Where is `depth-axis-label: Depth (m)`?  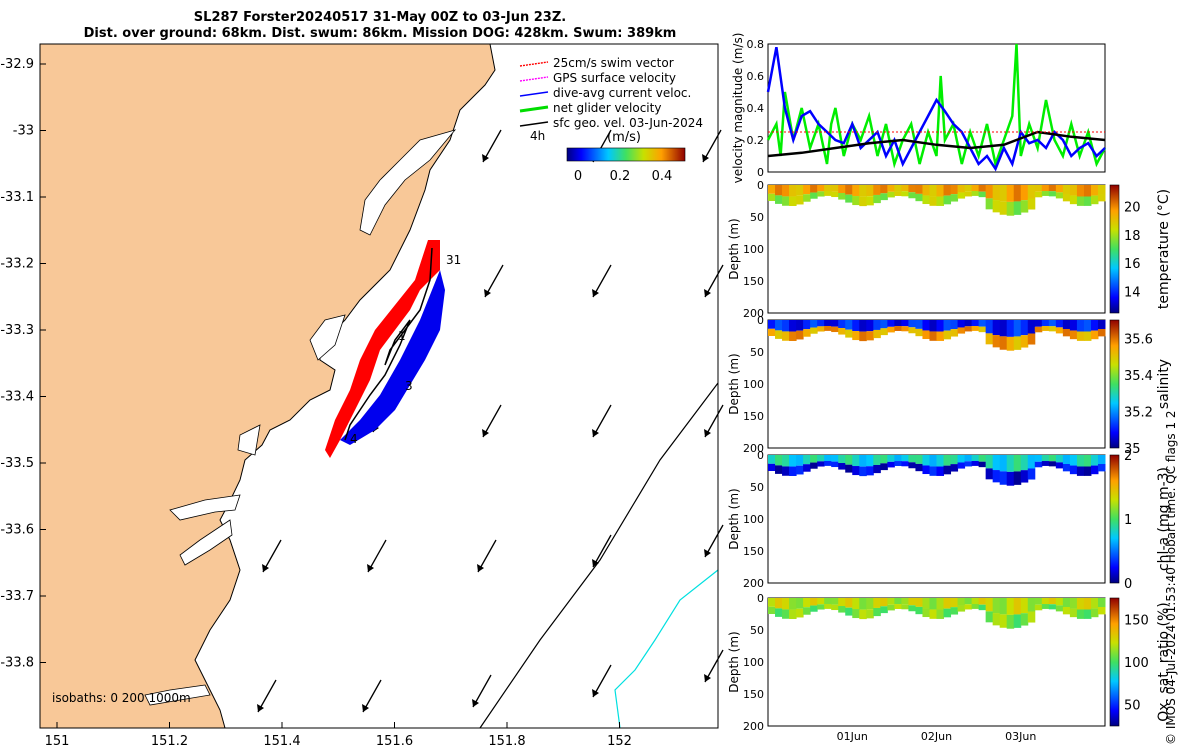 depth-axis-label: Depth (m) is located at coordinates (734, 518).